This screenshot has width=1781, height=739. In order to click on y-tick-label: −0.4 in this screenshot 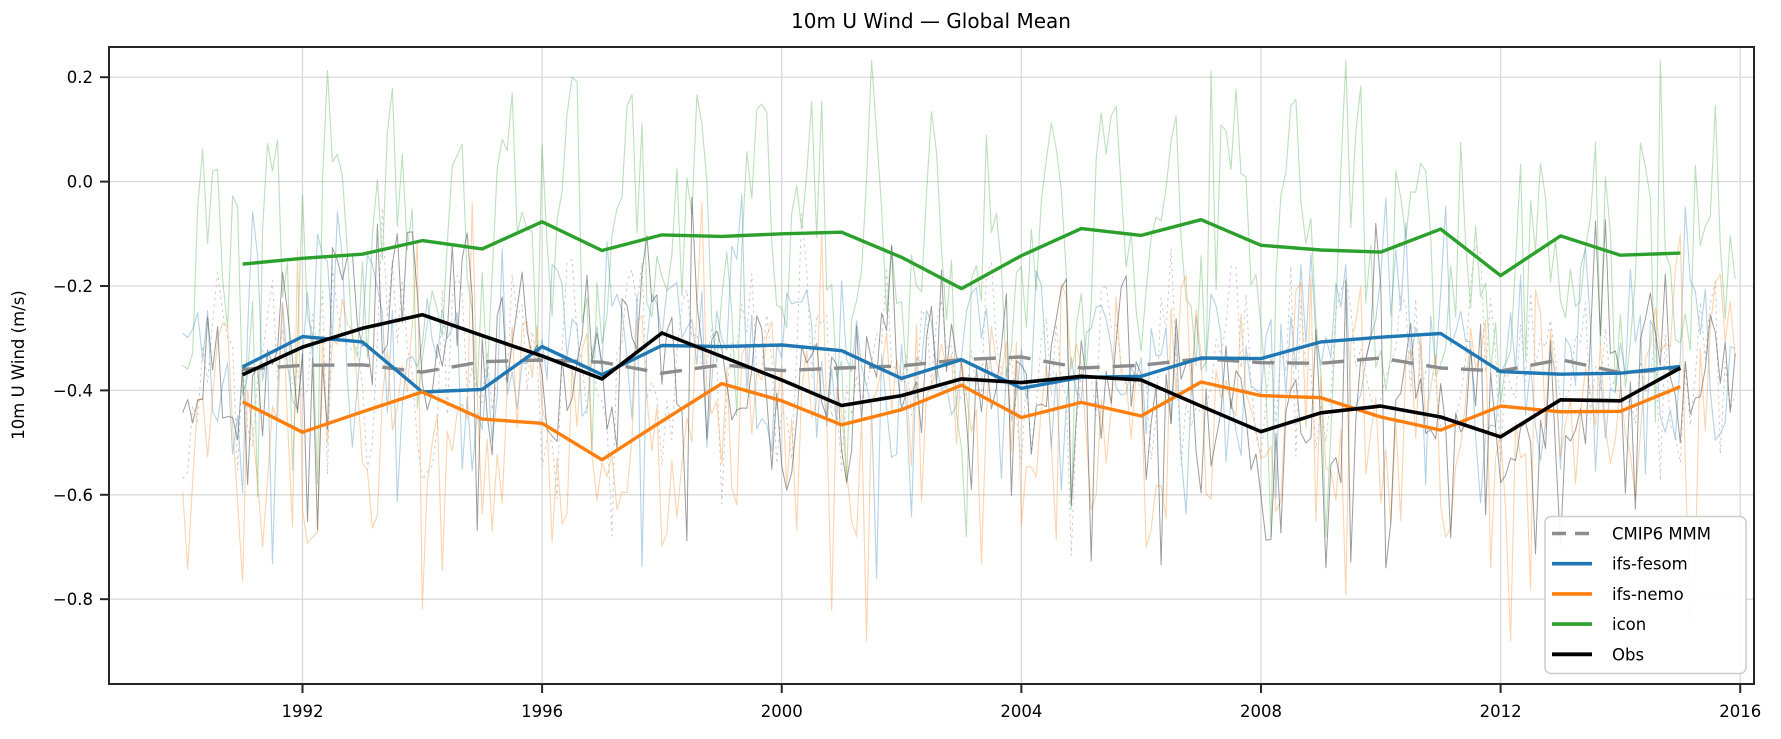, I will do `click(73, 390)`.